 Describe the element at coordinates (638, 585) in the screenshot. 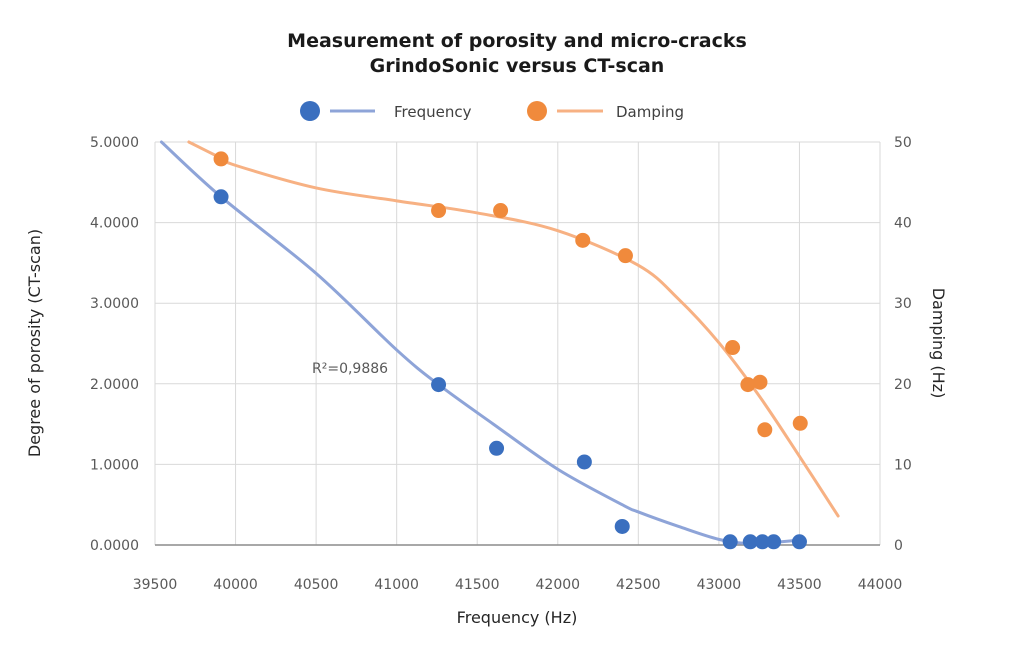

I see `x-tick-label: 42500` at that location.